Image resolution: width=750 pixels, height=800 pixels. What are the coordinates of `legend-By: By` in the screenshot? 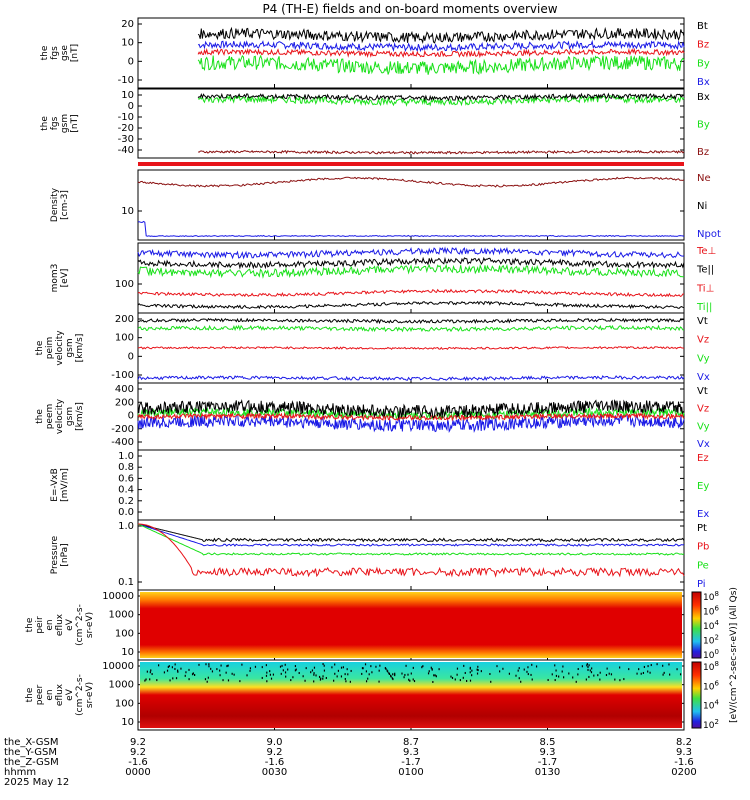 It's located at (703, 125).